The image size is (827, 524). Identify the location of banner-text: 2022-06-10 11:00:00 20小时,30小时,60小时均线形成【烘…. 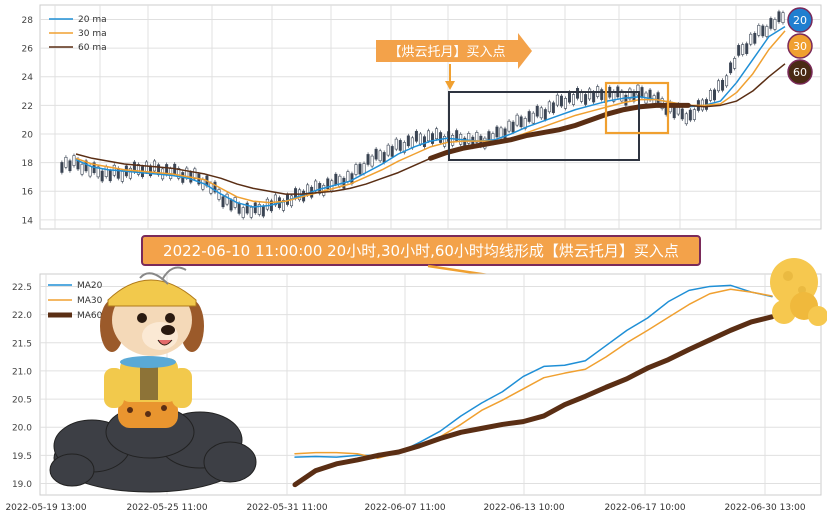
(421, 251).